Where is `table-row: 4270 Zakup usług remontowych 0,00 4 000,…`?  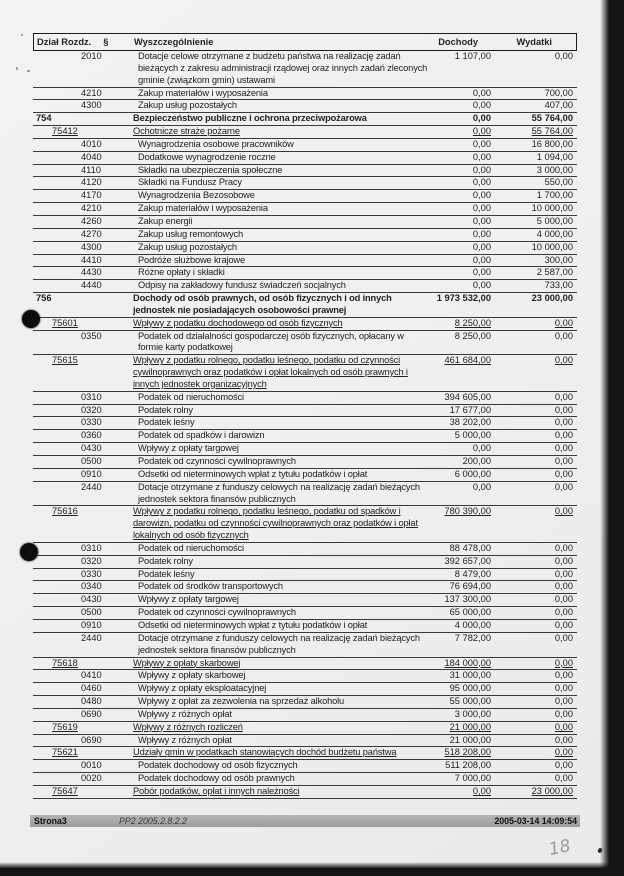
table-row: 4270 Zakup usług remontowych 0,00 4 000,… is located at coordinates (305, 235).